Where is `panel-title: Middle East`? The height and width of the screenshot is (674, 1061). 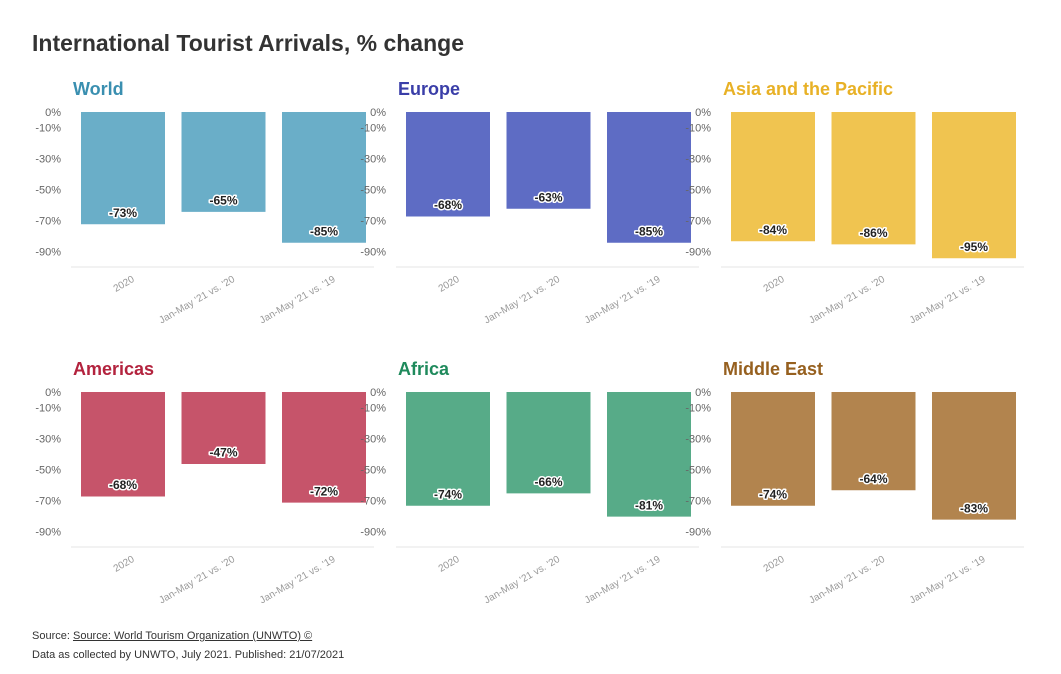 panel-title: Middle East is located at coordinates (773, 369).